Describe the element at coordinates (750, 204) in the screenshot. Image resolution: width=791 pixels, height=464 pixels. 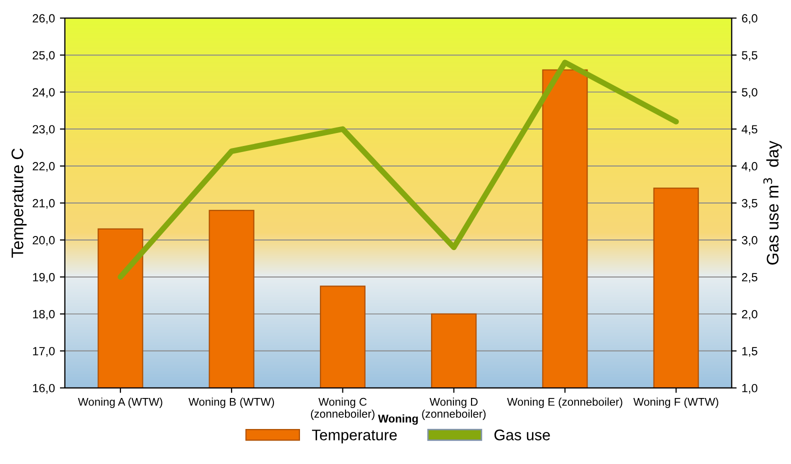
I see `y2-tick-label: 3,5` at that location.